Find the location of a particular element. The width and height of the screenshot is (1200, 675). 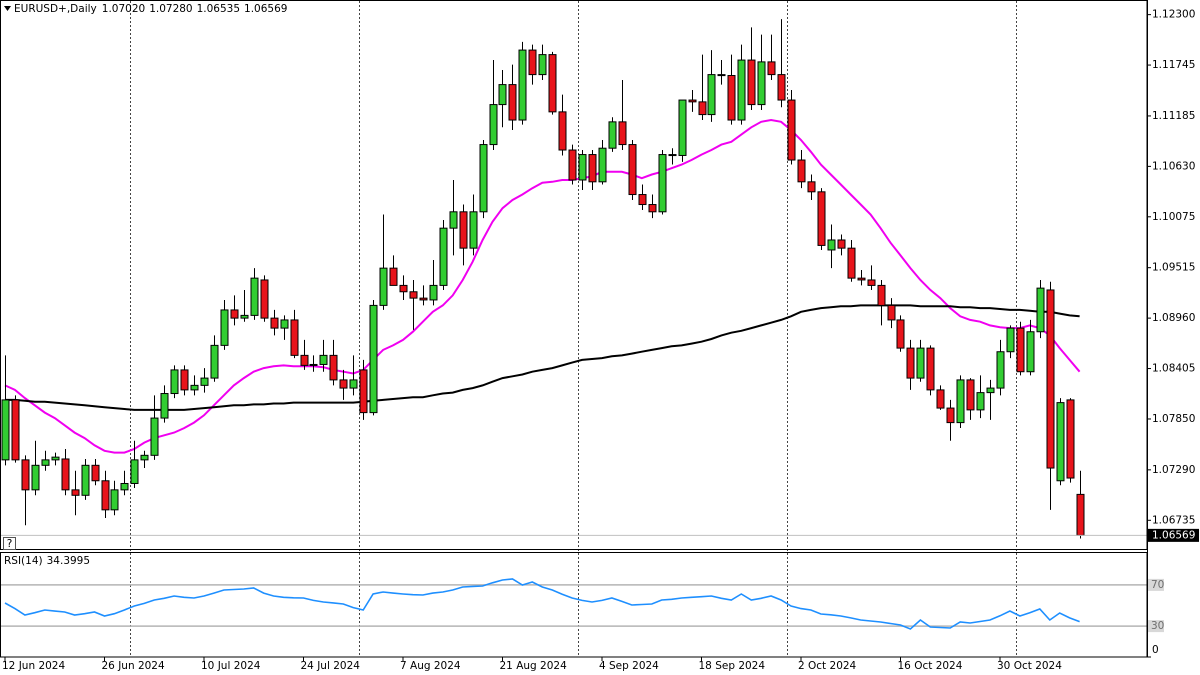

rsi-line is located at coordinates (542, 604).